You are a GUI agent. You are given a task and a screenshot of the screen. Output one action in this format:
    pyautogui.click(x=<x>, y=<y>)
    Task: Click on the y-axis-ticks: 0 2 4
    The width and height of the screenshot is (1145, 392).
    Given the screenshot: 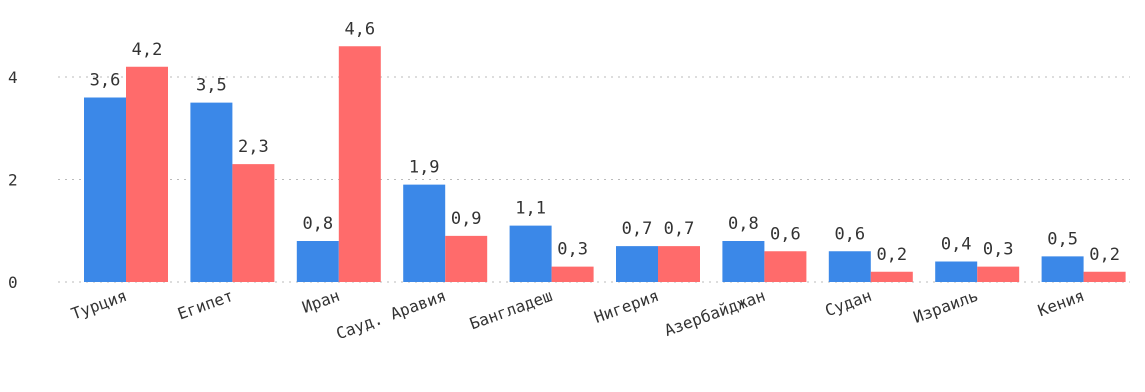 What is the action you would take?
    pyautogui.click(x=13, y=180)
    